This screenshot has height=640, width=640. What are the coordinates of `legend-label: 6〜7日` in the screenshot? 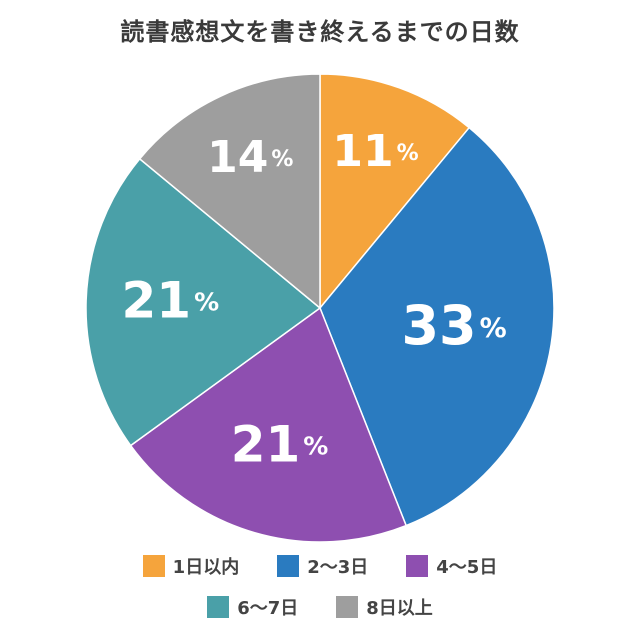 It's located at (268, 608).